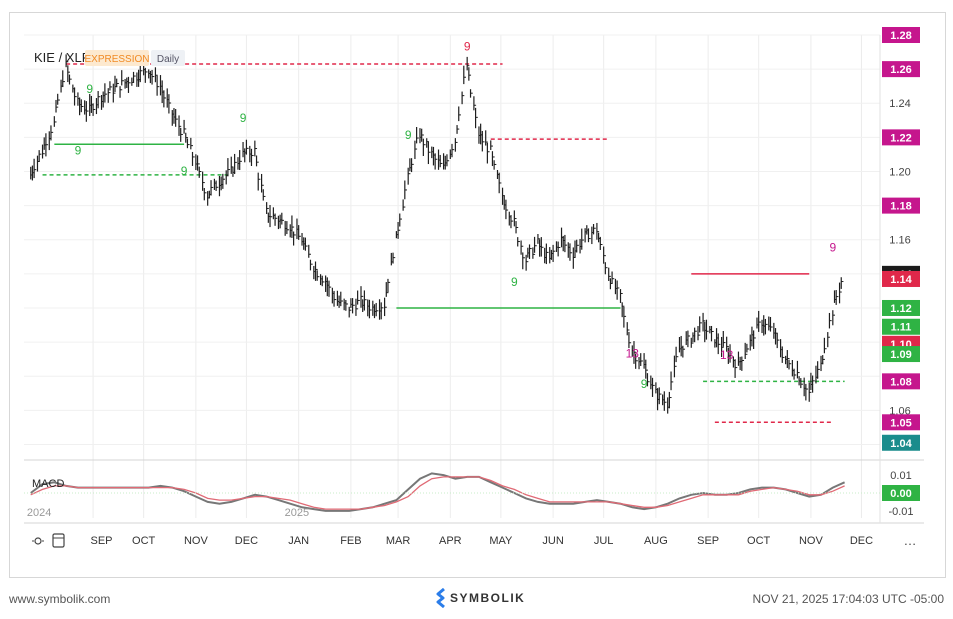 The height and width of the screenshot is (619, 953). I want to click on expression-badge-bg, so click(117, 58).